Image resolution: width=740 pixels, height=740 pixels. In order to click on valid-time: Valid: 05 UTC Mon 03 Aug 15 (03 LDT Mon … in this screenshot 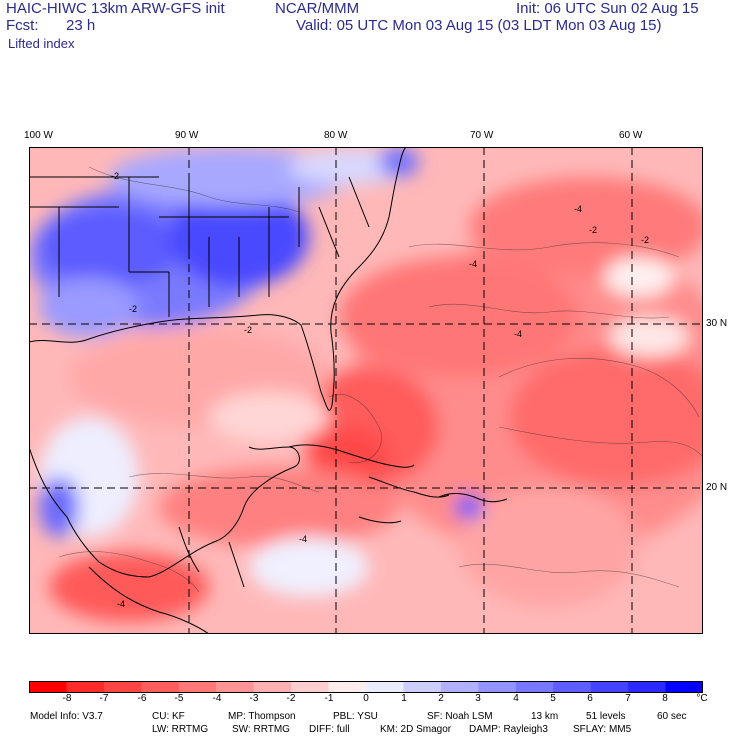, I will do `click(479, 25)`.